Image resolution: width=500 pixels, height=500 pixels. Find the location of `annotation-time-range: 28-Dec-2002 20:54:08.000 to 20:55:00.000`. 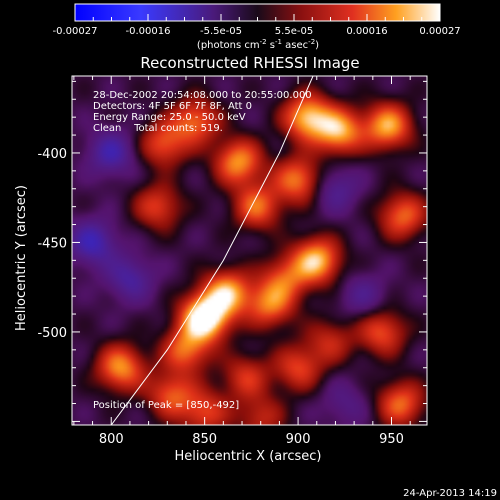

annotation-time-range: 28-Dec-2002 20:54:08.000 to 20:55:00.000 is located at coordinates (202, 95).